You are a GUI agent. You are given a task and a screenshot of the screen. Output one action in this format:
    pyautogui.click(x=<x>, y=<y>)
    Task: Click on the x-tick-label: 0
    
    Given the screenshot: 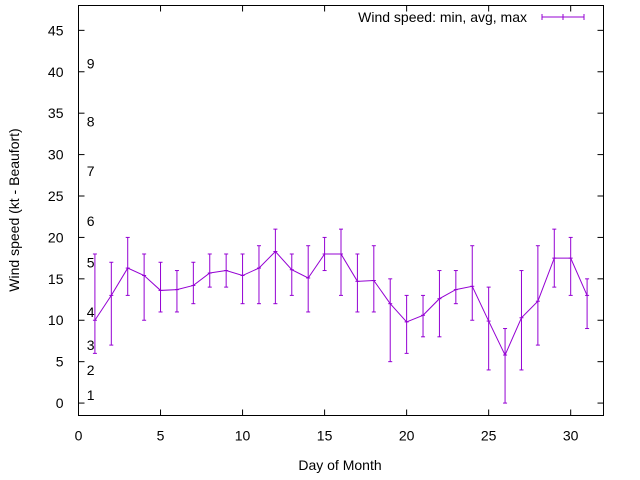 What is the action you would take?
    pyautogui.click(x=79, y=436)
    